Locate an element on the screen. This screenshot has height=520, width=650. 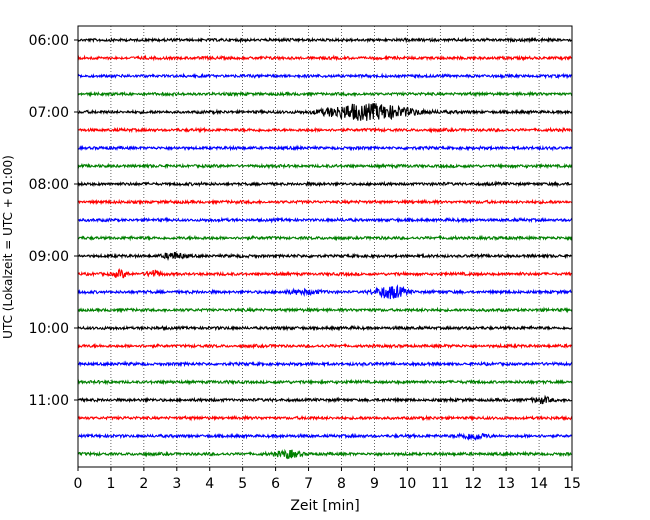
x-tick-label: 2 is located at coordinates (143, 484).